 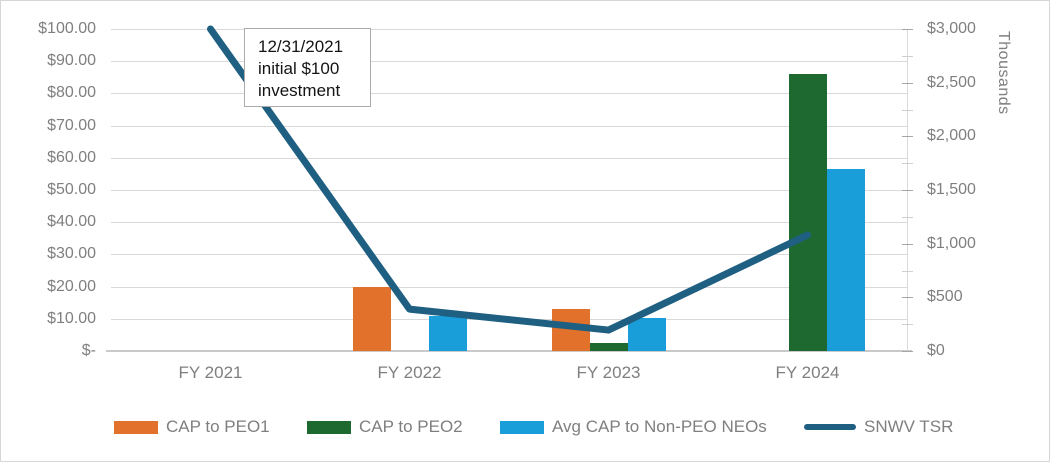 What do you see at coordinates (646, 334) in the screenshot?
I see `bar-avg-cap-to-non-peo-neos-fy-2023` at bounding box center [646, 334].